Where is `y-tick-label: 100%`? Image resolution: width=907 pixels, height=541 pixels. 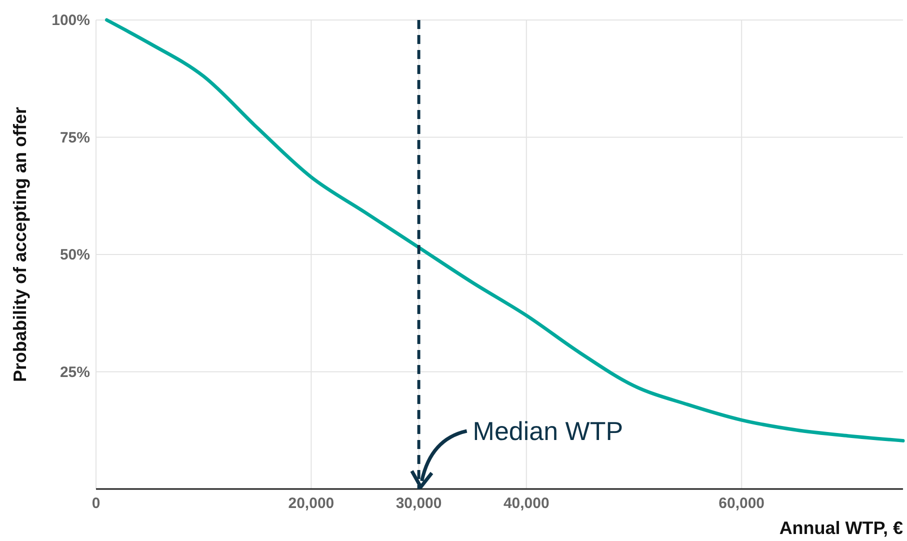
y-tick-label: 100% is located at coordinates (71, 20).